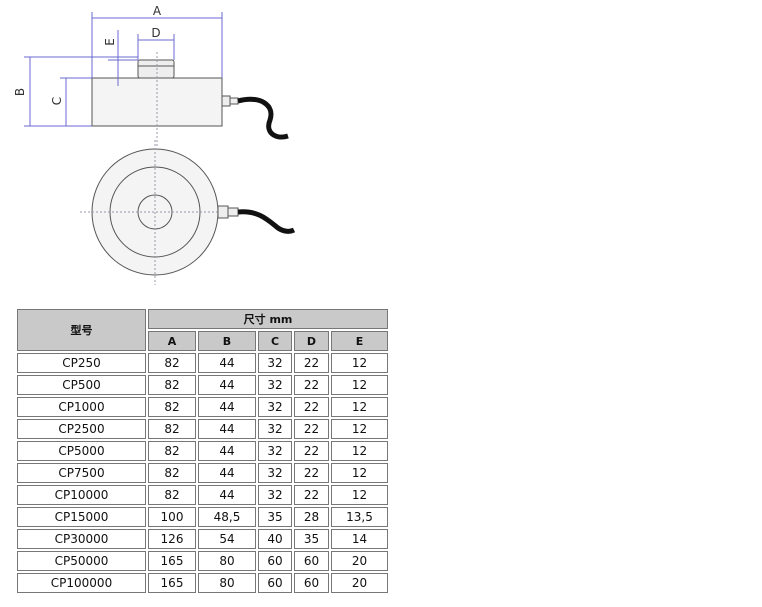 This screenshot has width=762, height=607. I want to click on dim-label: C, so click(57, 101).